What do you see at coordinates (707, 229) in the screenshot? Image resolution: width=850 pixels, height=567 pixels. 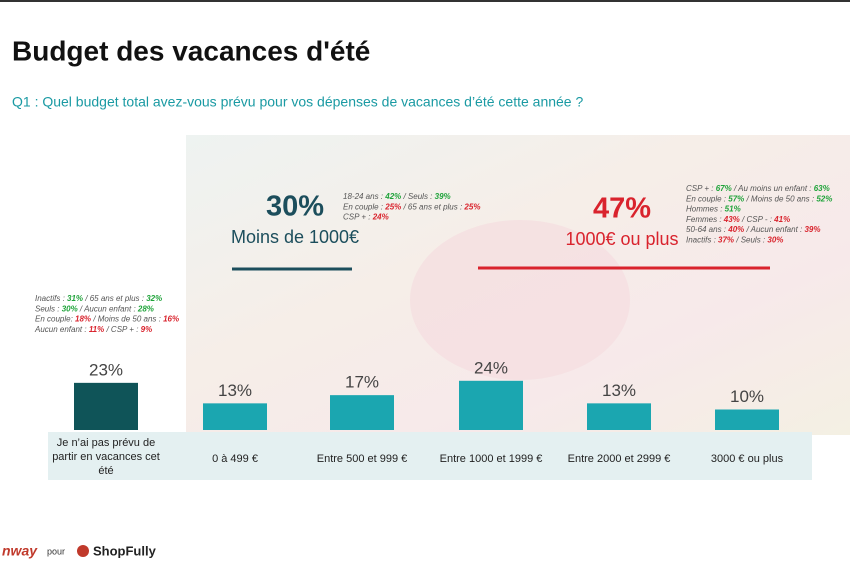 I see `annotation-text: 50-64 ans :` at bounding box center [707, 229].